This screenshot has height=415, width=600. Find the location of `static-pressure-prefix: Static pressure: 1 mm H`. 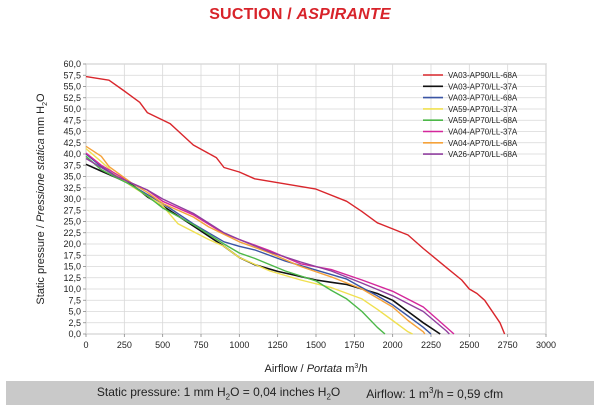

static-pressure-prefix: Static pressure: 1 mm H is located at coordinates (161, 391).